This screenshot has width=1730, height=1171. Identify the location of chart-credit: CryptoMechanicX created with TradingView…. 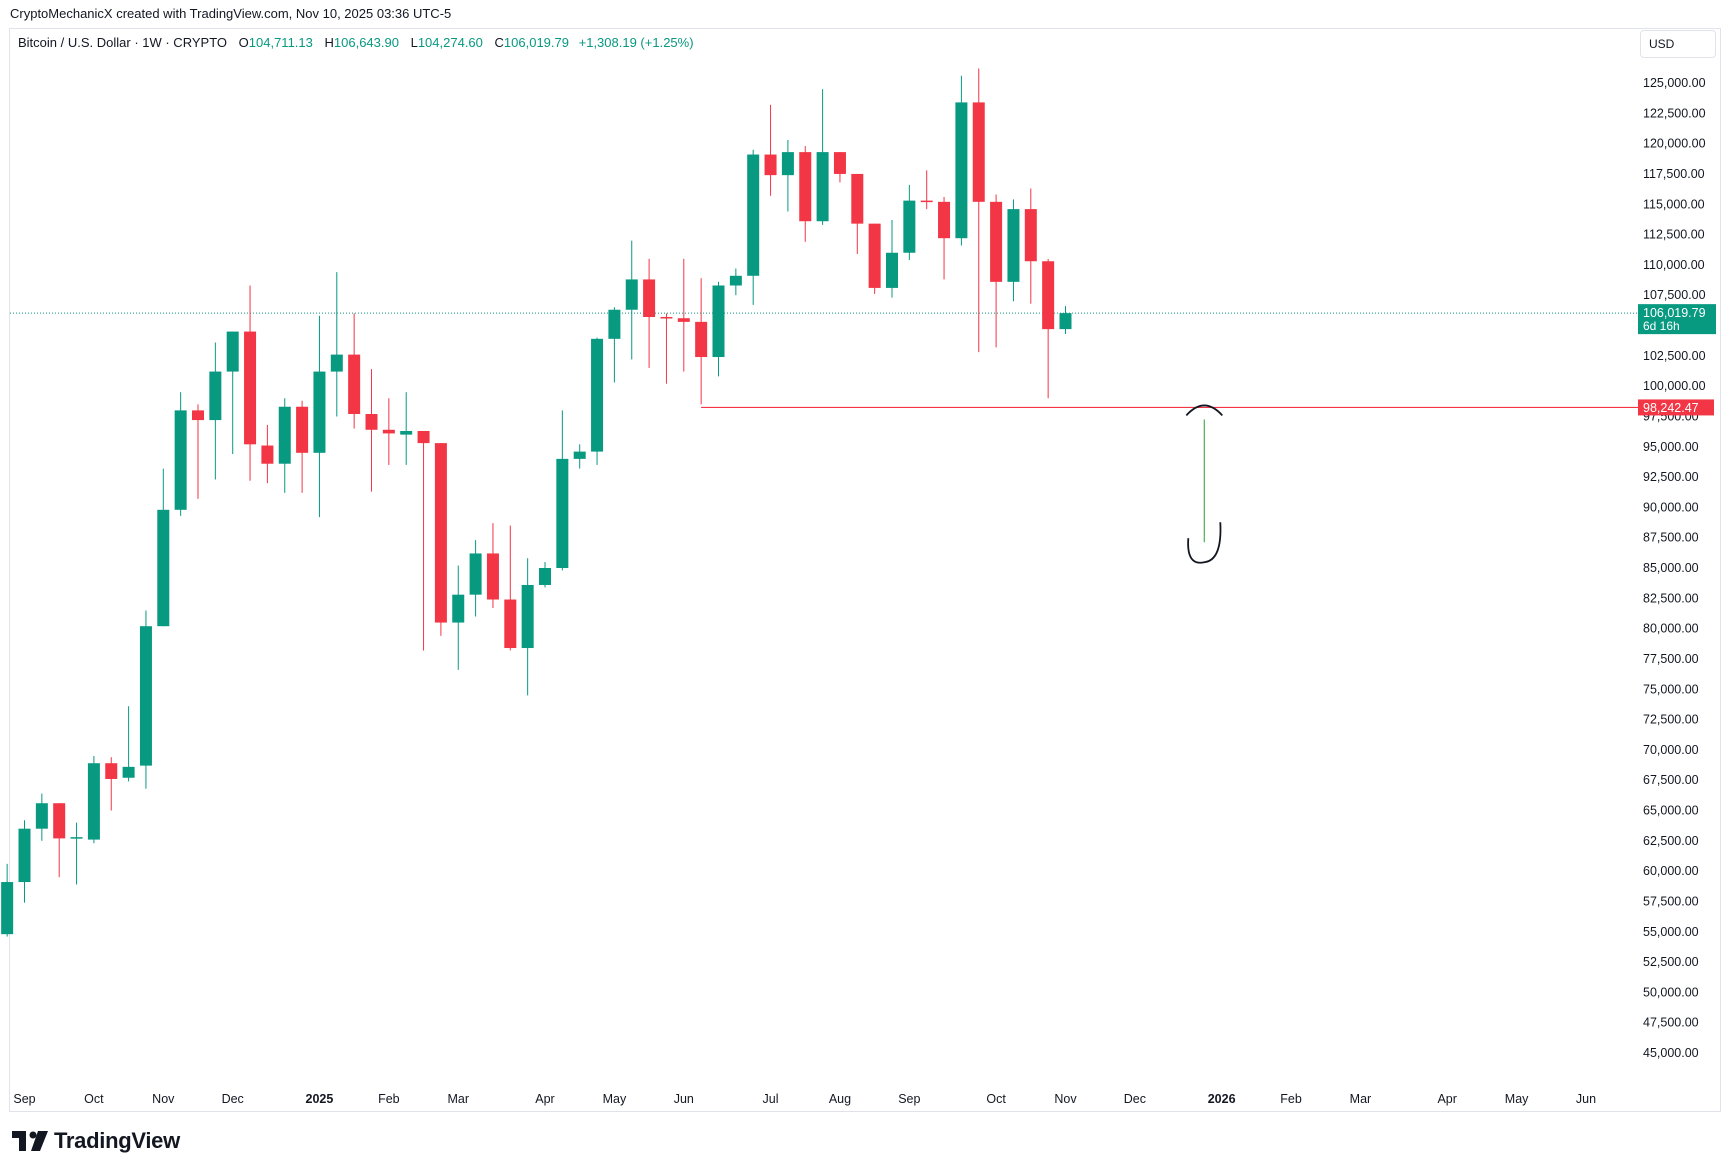
(231, 13).